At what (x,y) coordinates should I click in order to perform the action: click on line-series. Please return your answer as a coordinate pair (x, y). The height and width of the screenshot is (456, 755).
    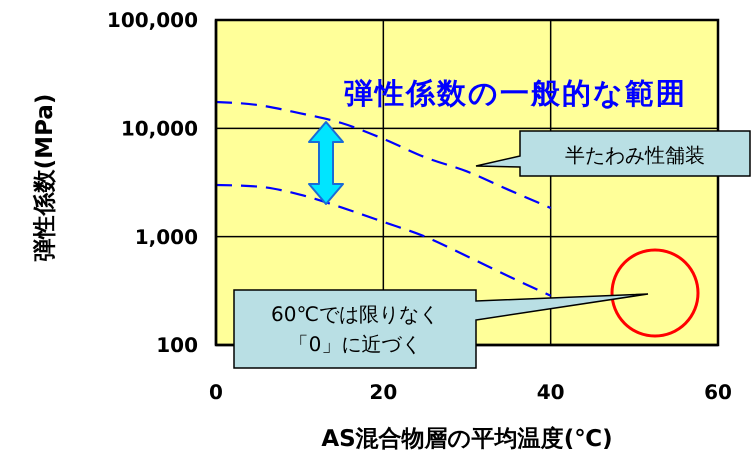
    Looking at the image, I should click on (384, 240).